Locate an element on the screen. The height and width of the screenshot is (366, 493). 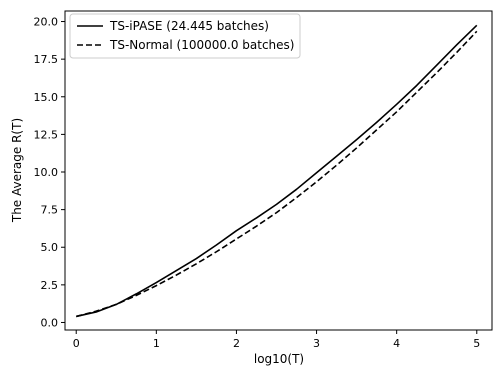
y-tick-label: 0.0 is located at coordinates (50, 322).